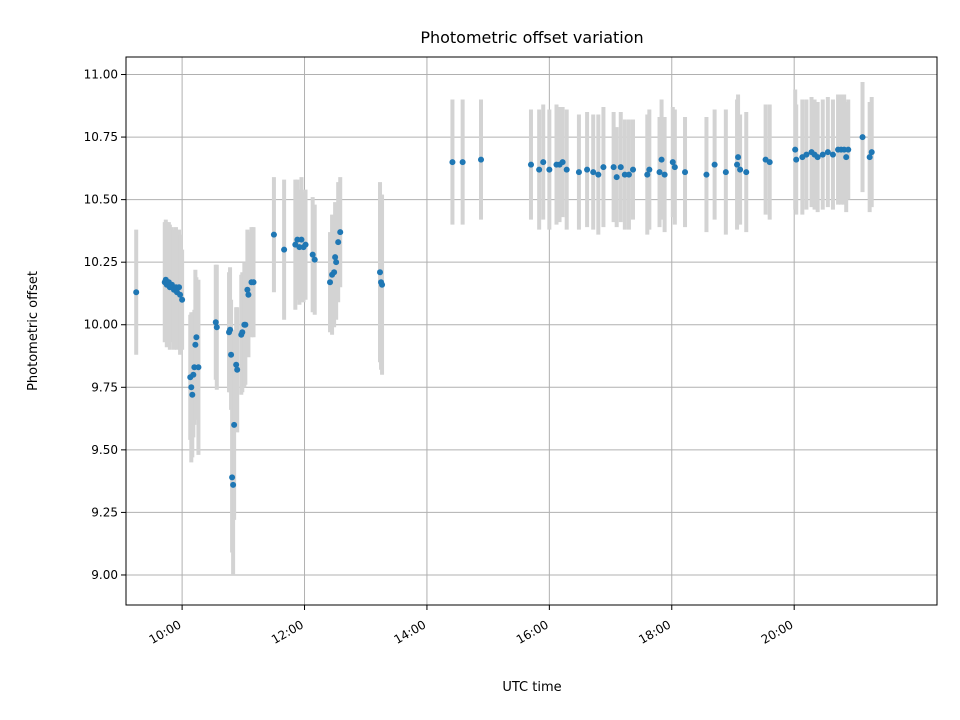 This screenshot has height=720, width=960. Describe the element at coordinates (471, 626) in the screenshot. I see `x-axis-ticks: 10:00 12:00 14:00 16:00 18:00 20:00` at that location.